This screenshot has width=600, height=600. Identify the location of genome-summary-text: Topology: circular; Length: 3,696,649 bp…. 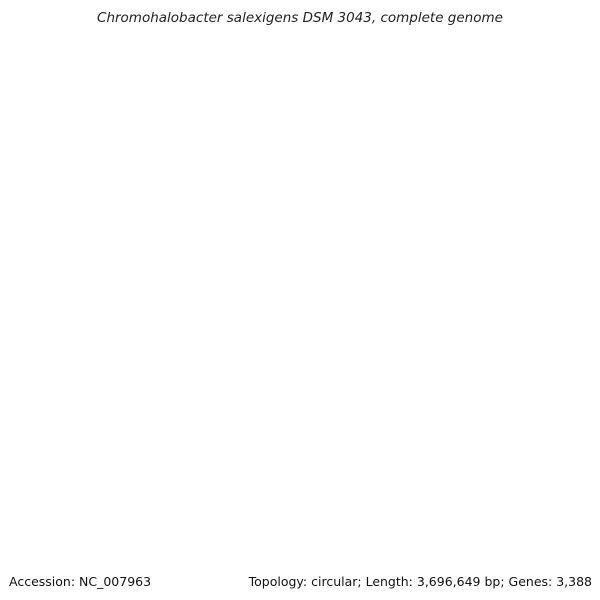
(420, 581).